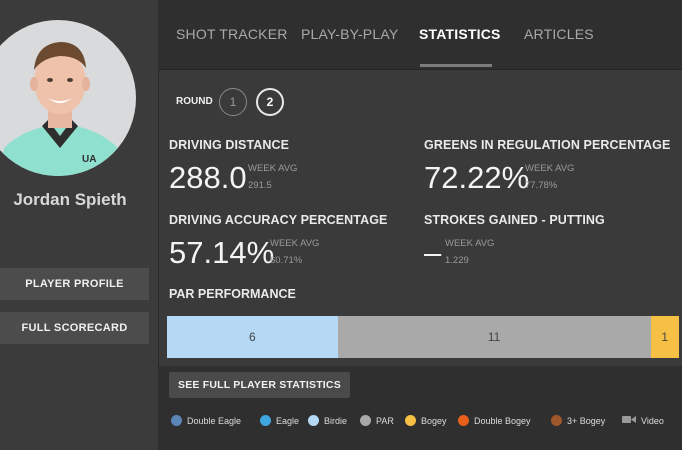 Image resolution: width=682 pixels, height=450 pixels. I want to click on driving-distance-week-label: WEEK AVG, so click(273, 168).